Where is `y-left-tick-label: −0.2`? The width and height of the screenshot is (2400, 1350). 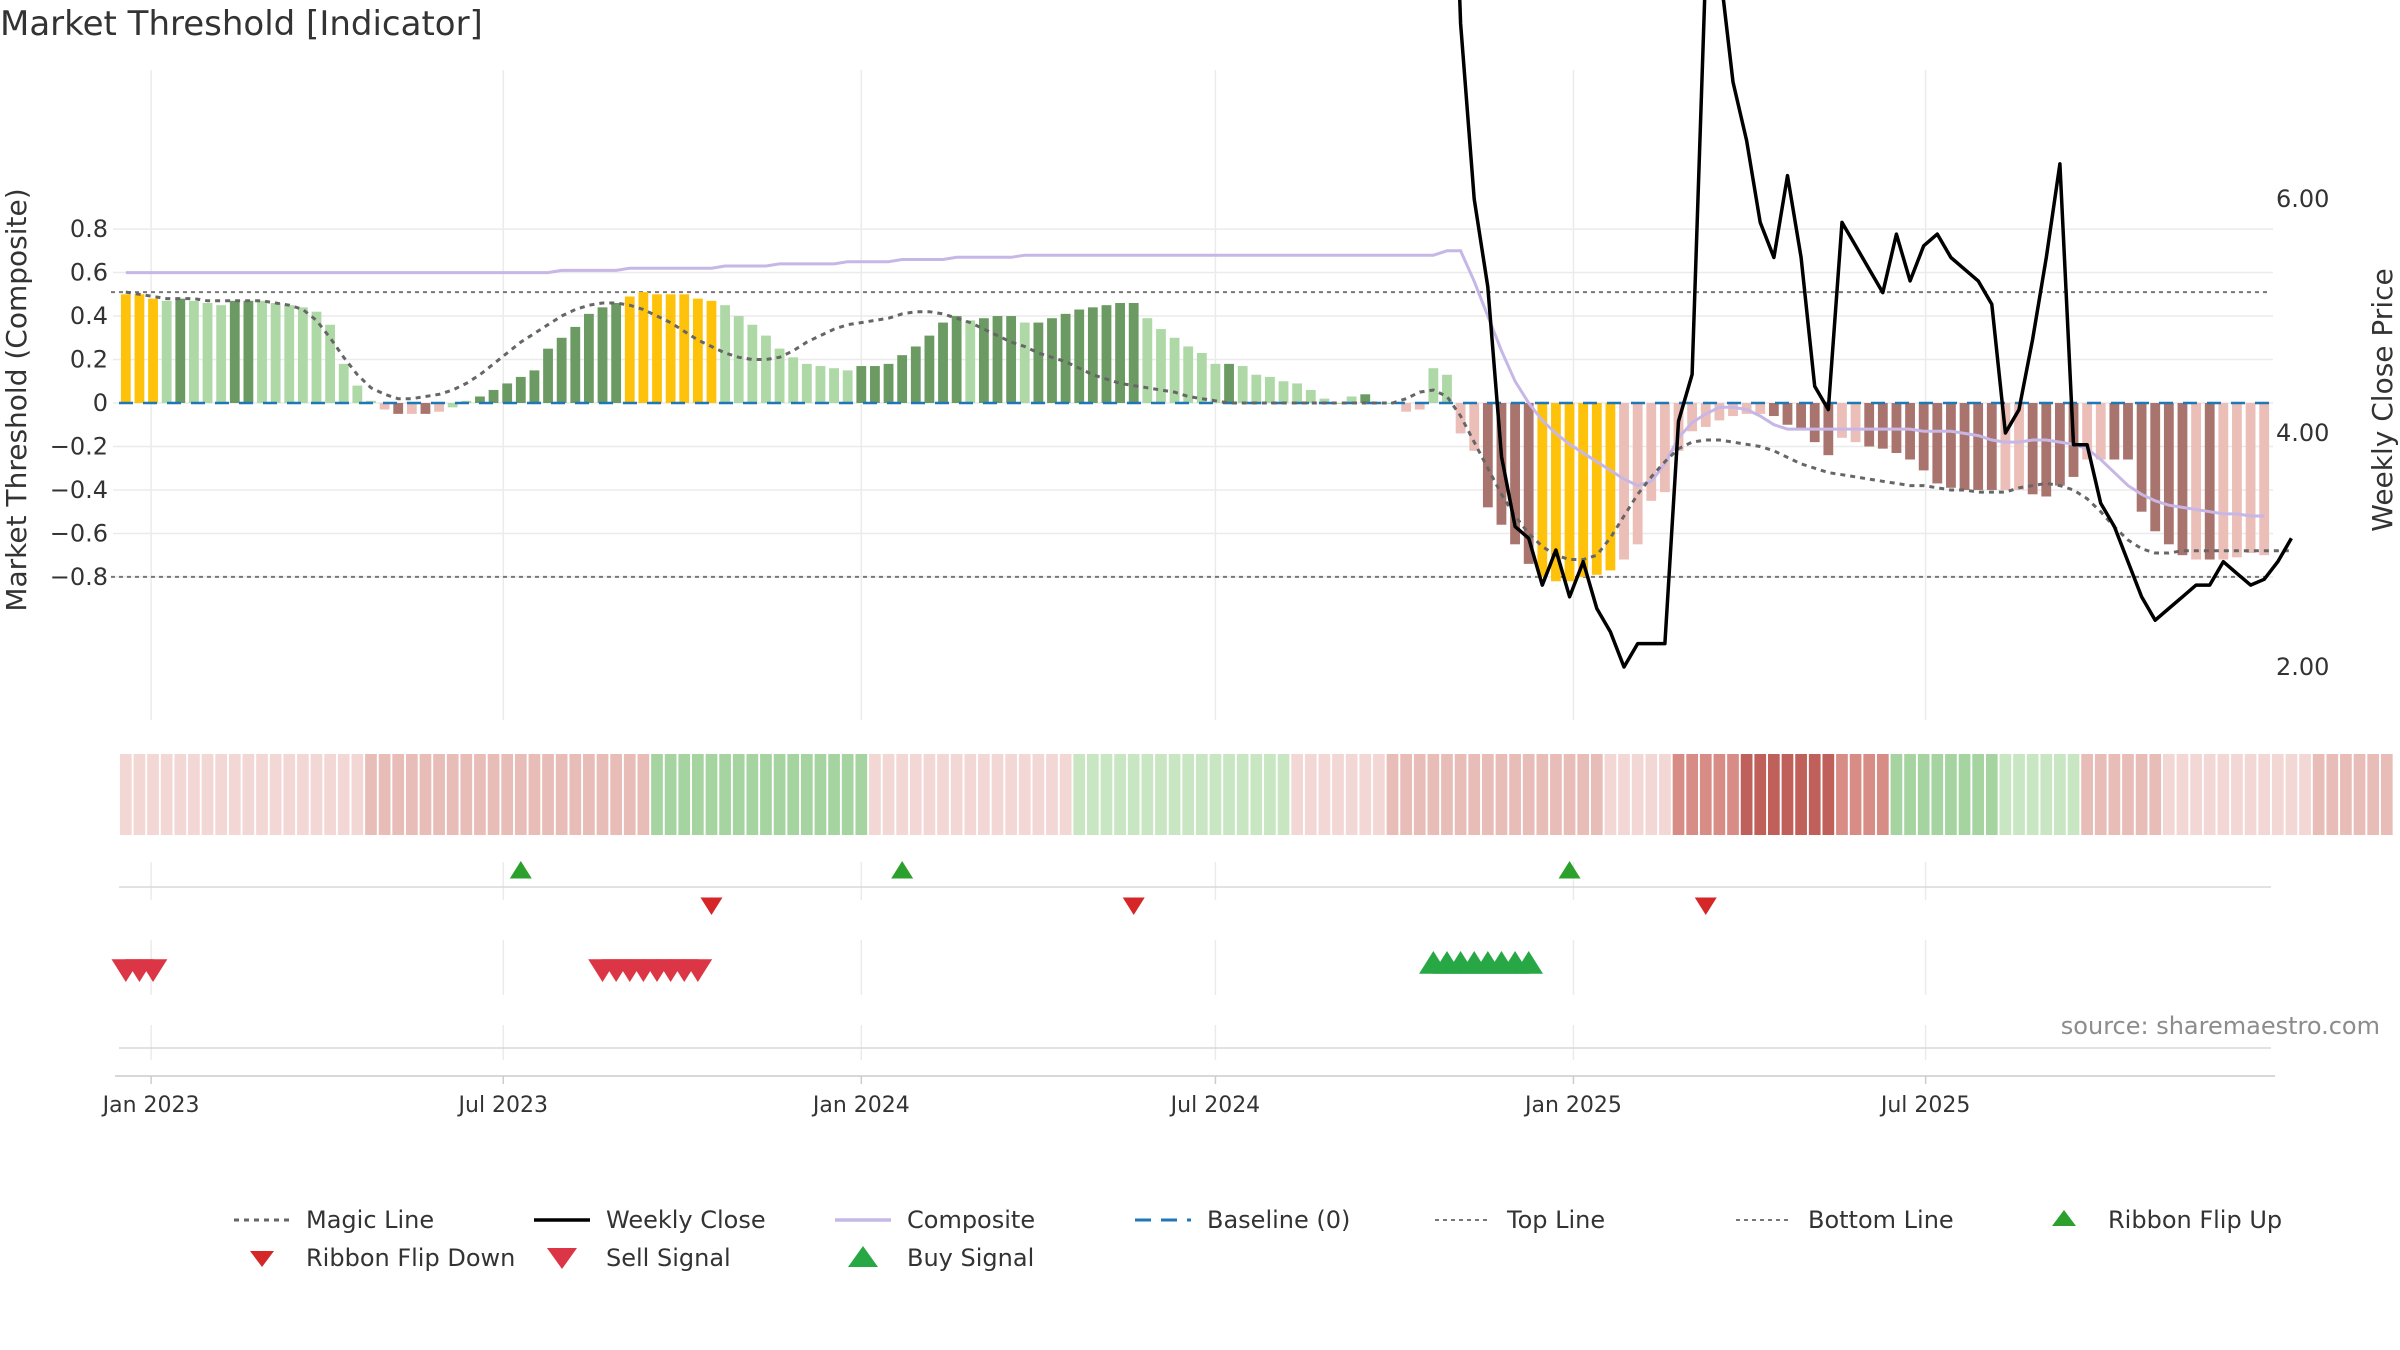 y-left-tick-label: −0.2 is located at coordinates (79, 446).